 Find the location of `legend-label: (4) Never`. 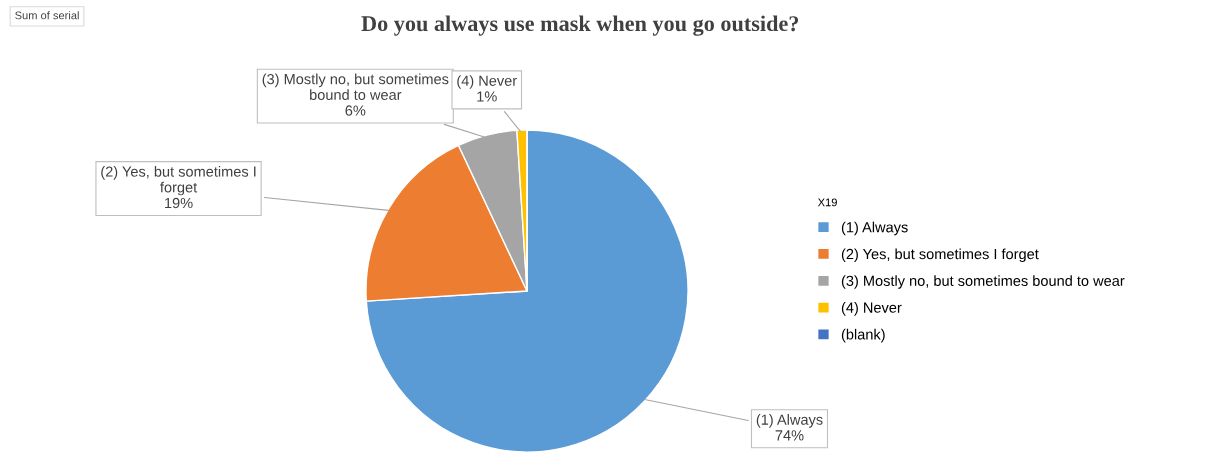

legend-label: (4) Never is located at coordinates (871, 309).